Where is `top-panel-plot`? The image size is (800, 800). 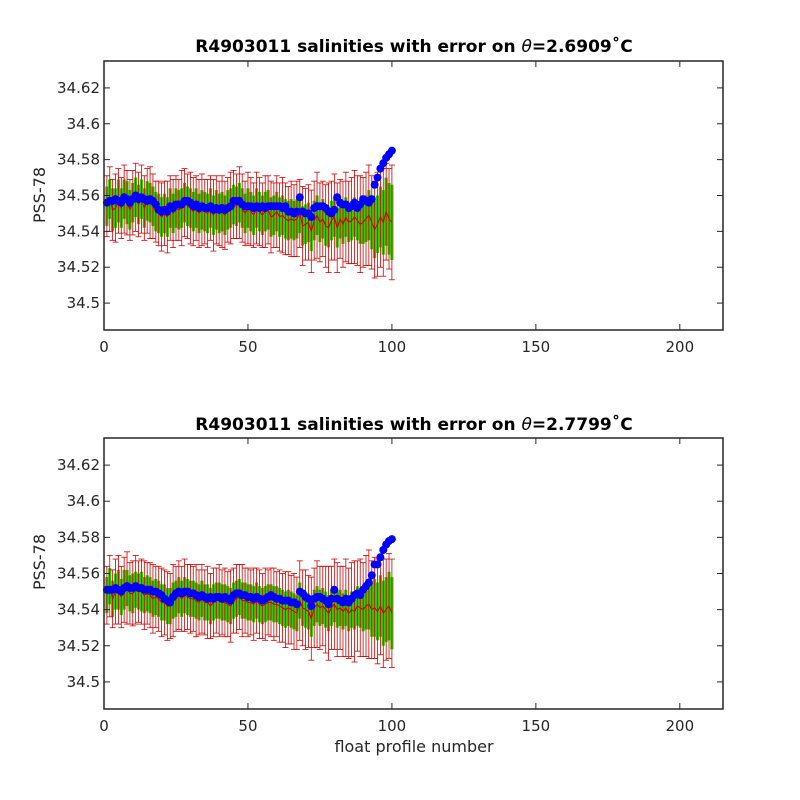
top-panel-plot is located at coordinates (249, 213).